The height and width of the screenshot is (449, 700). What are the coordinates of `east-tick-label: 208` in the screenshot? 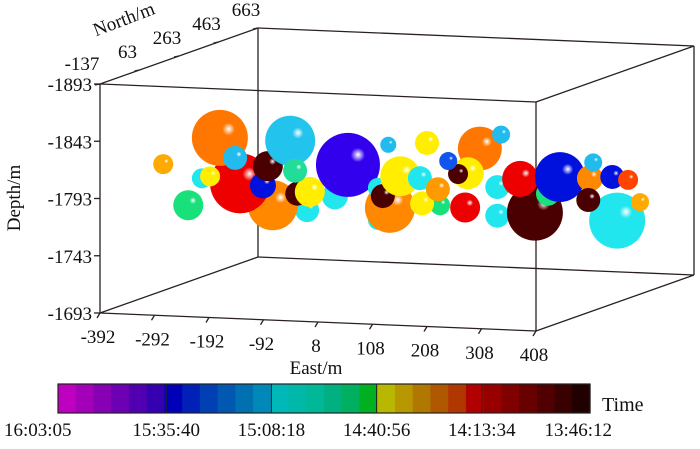 It's located at (425, 351).